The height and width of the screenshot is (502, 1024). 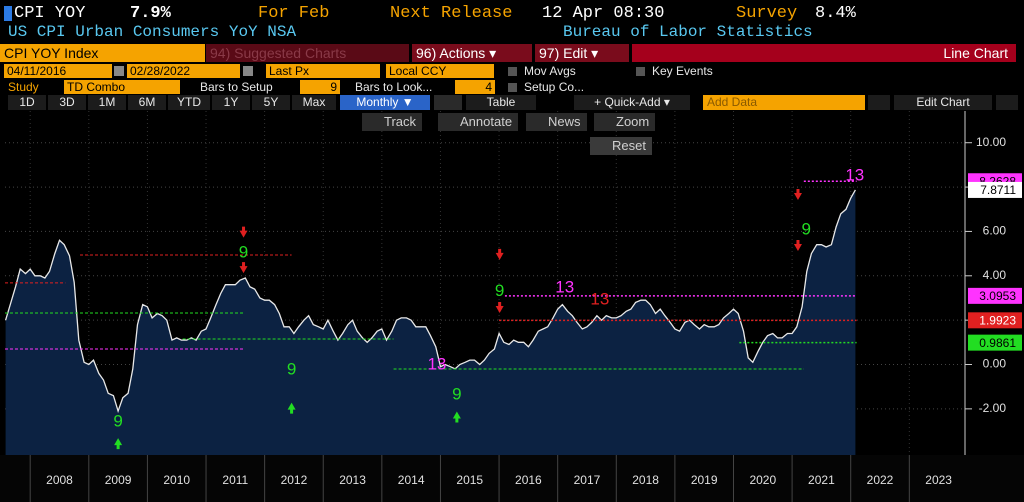 I want to click on x-tick-label: 2018, so click(x=645, y=480).